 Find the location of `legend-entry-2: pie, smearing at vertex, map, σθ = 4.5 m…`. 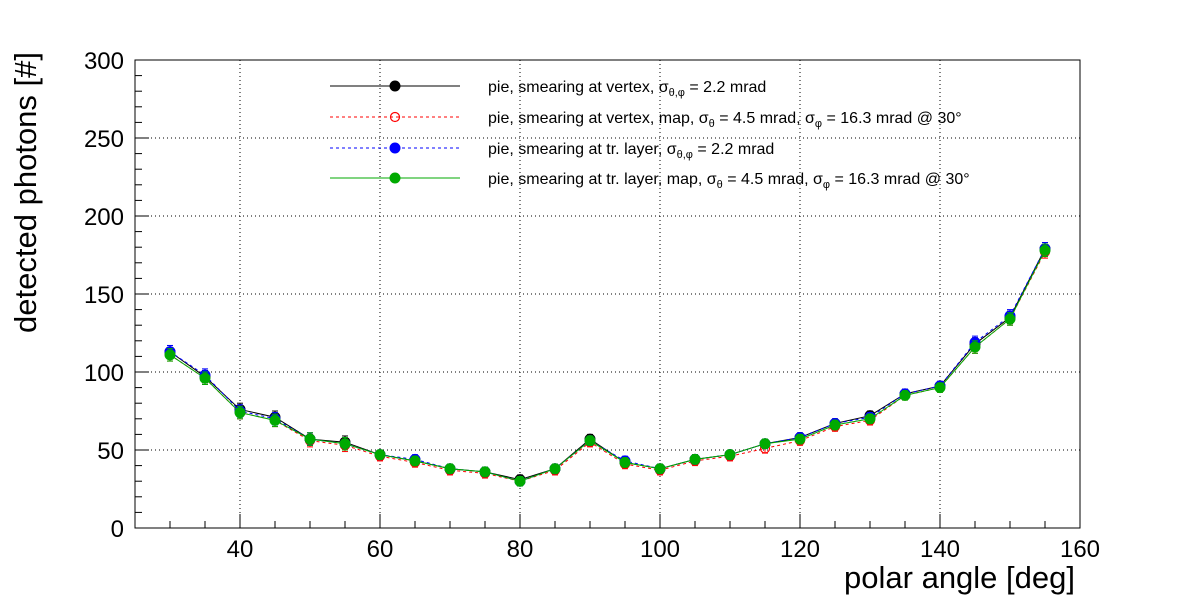

legend-entry-2: pie, smearing at vertex, map, σθ = 4.5 m… is located at coordinates (646, 120).